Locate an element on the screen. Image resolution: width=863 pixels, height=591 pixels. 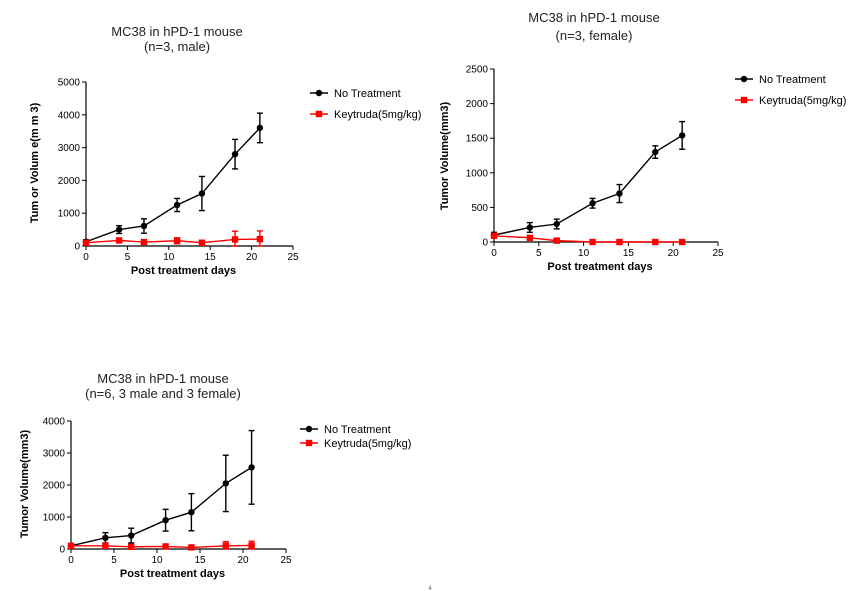
chart-title: (n=3, male) is located at coordinates (177, 46).